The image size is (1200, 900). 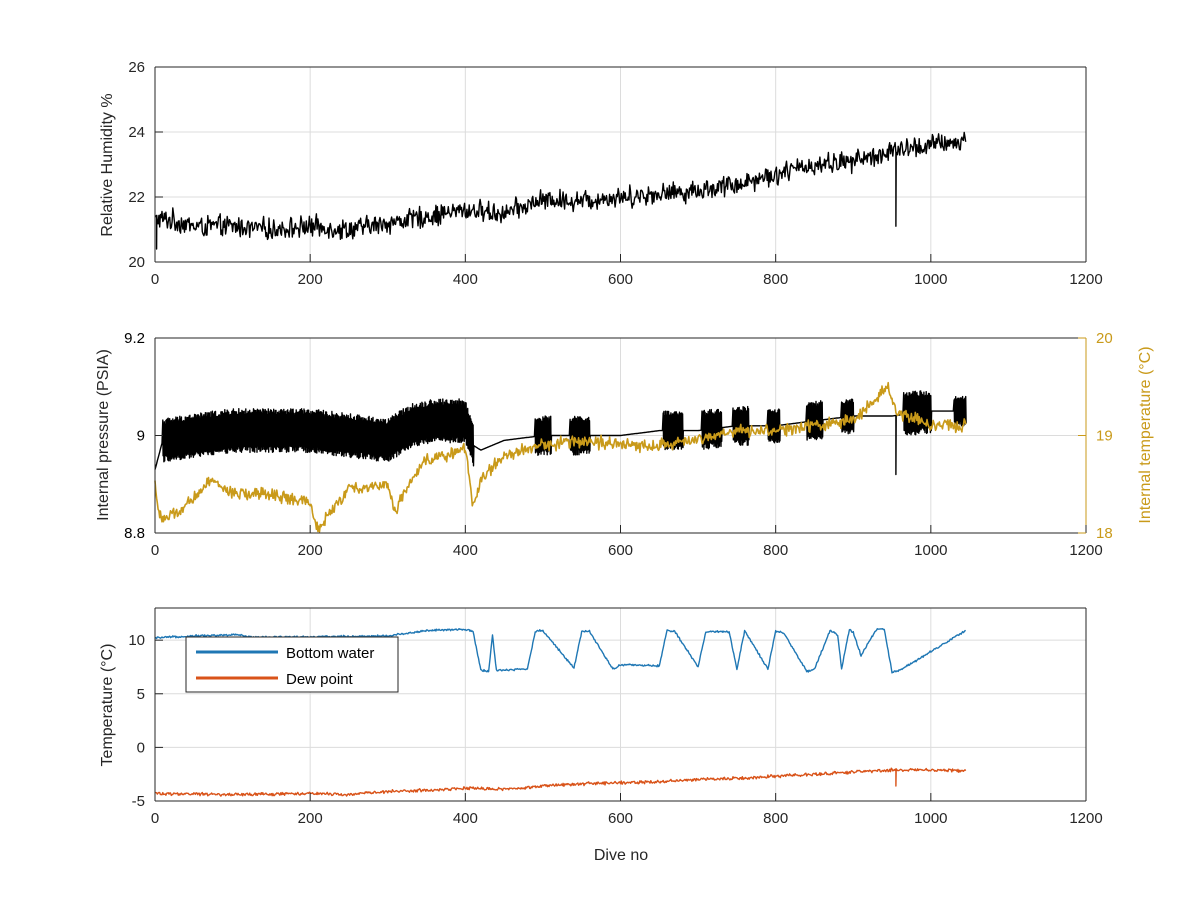 What do you see at coordinates (141, 694) in the screenshot?
I see `y-tick-label: 5` at bounding box center [141, 694].